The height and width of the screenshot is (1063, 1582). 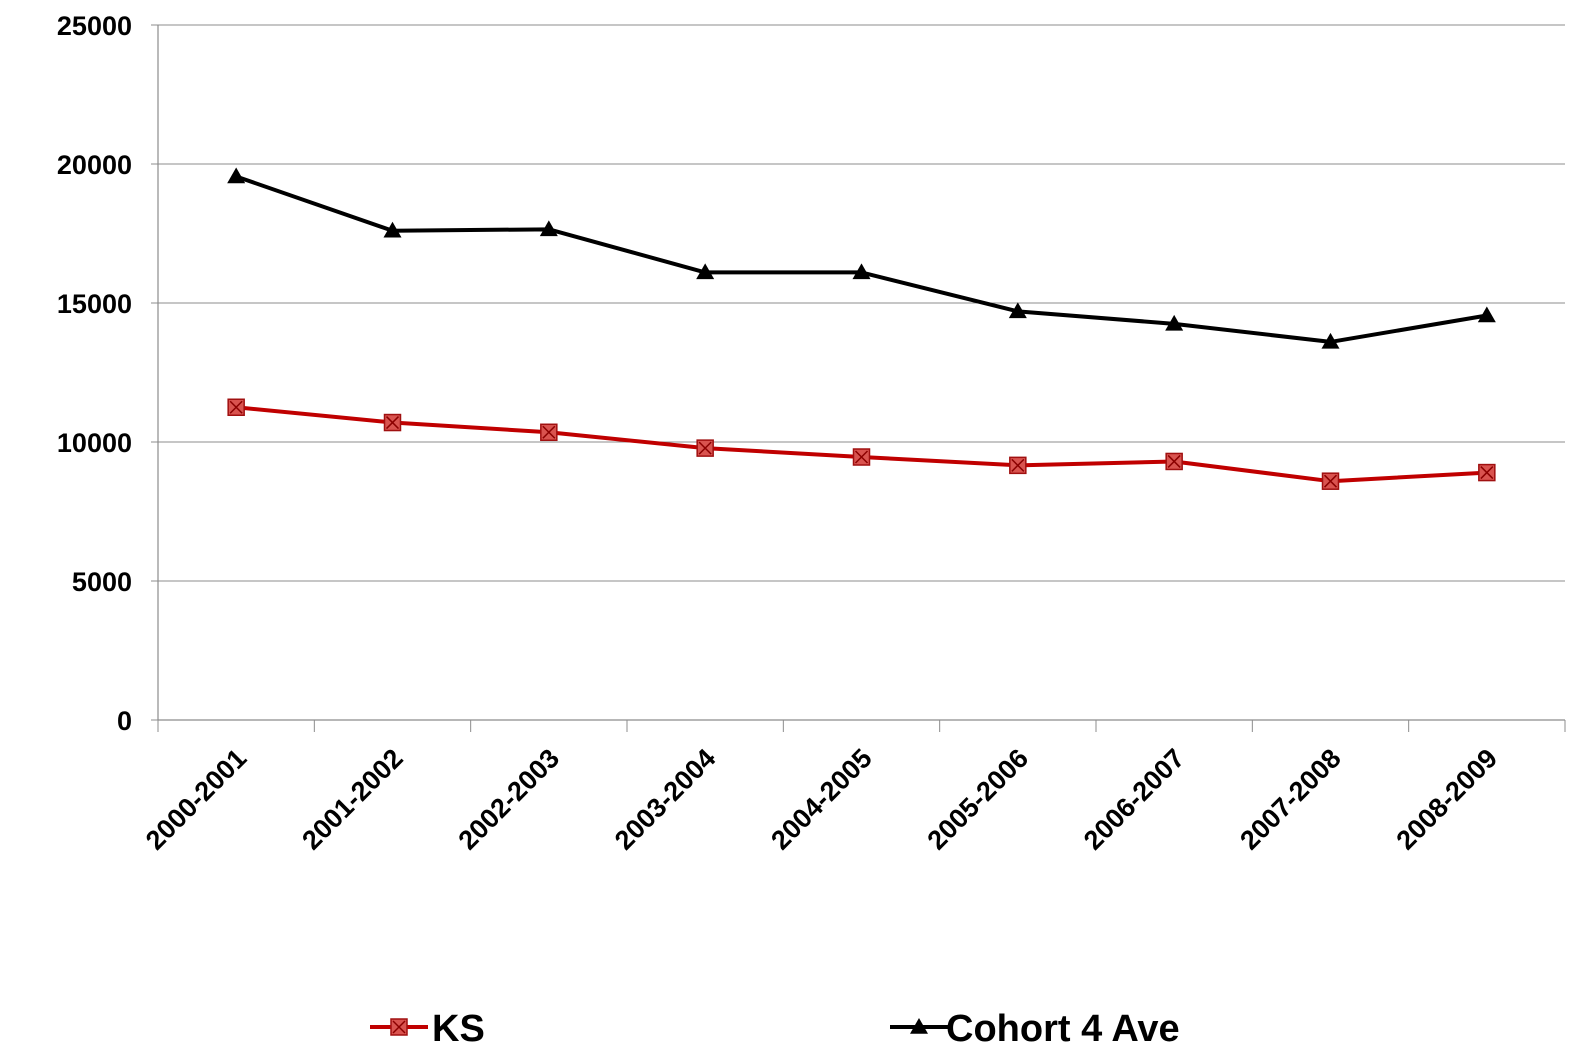 I want to click on legend-item-ks: KS, so click(x=427, y=1029).